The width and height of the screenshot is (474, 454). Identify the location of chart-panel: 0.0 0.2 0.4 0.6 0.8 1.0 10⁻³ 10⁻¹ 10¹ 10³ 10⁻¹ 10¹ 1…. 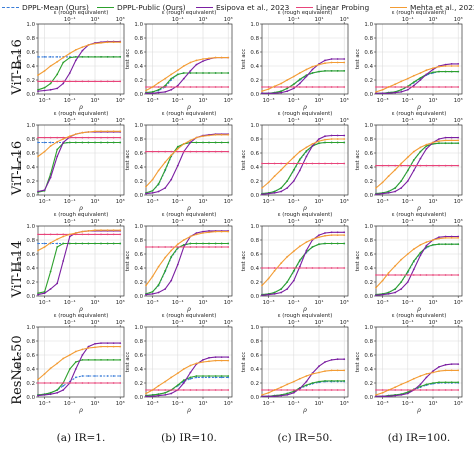
(295, 363).